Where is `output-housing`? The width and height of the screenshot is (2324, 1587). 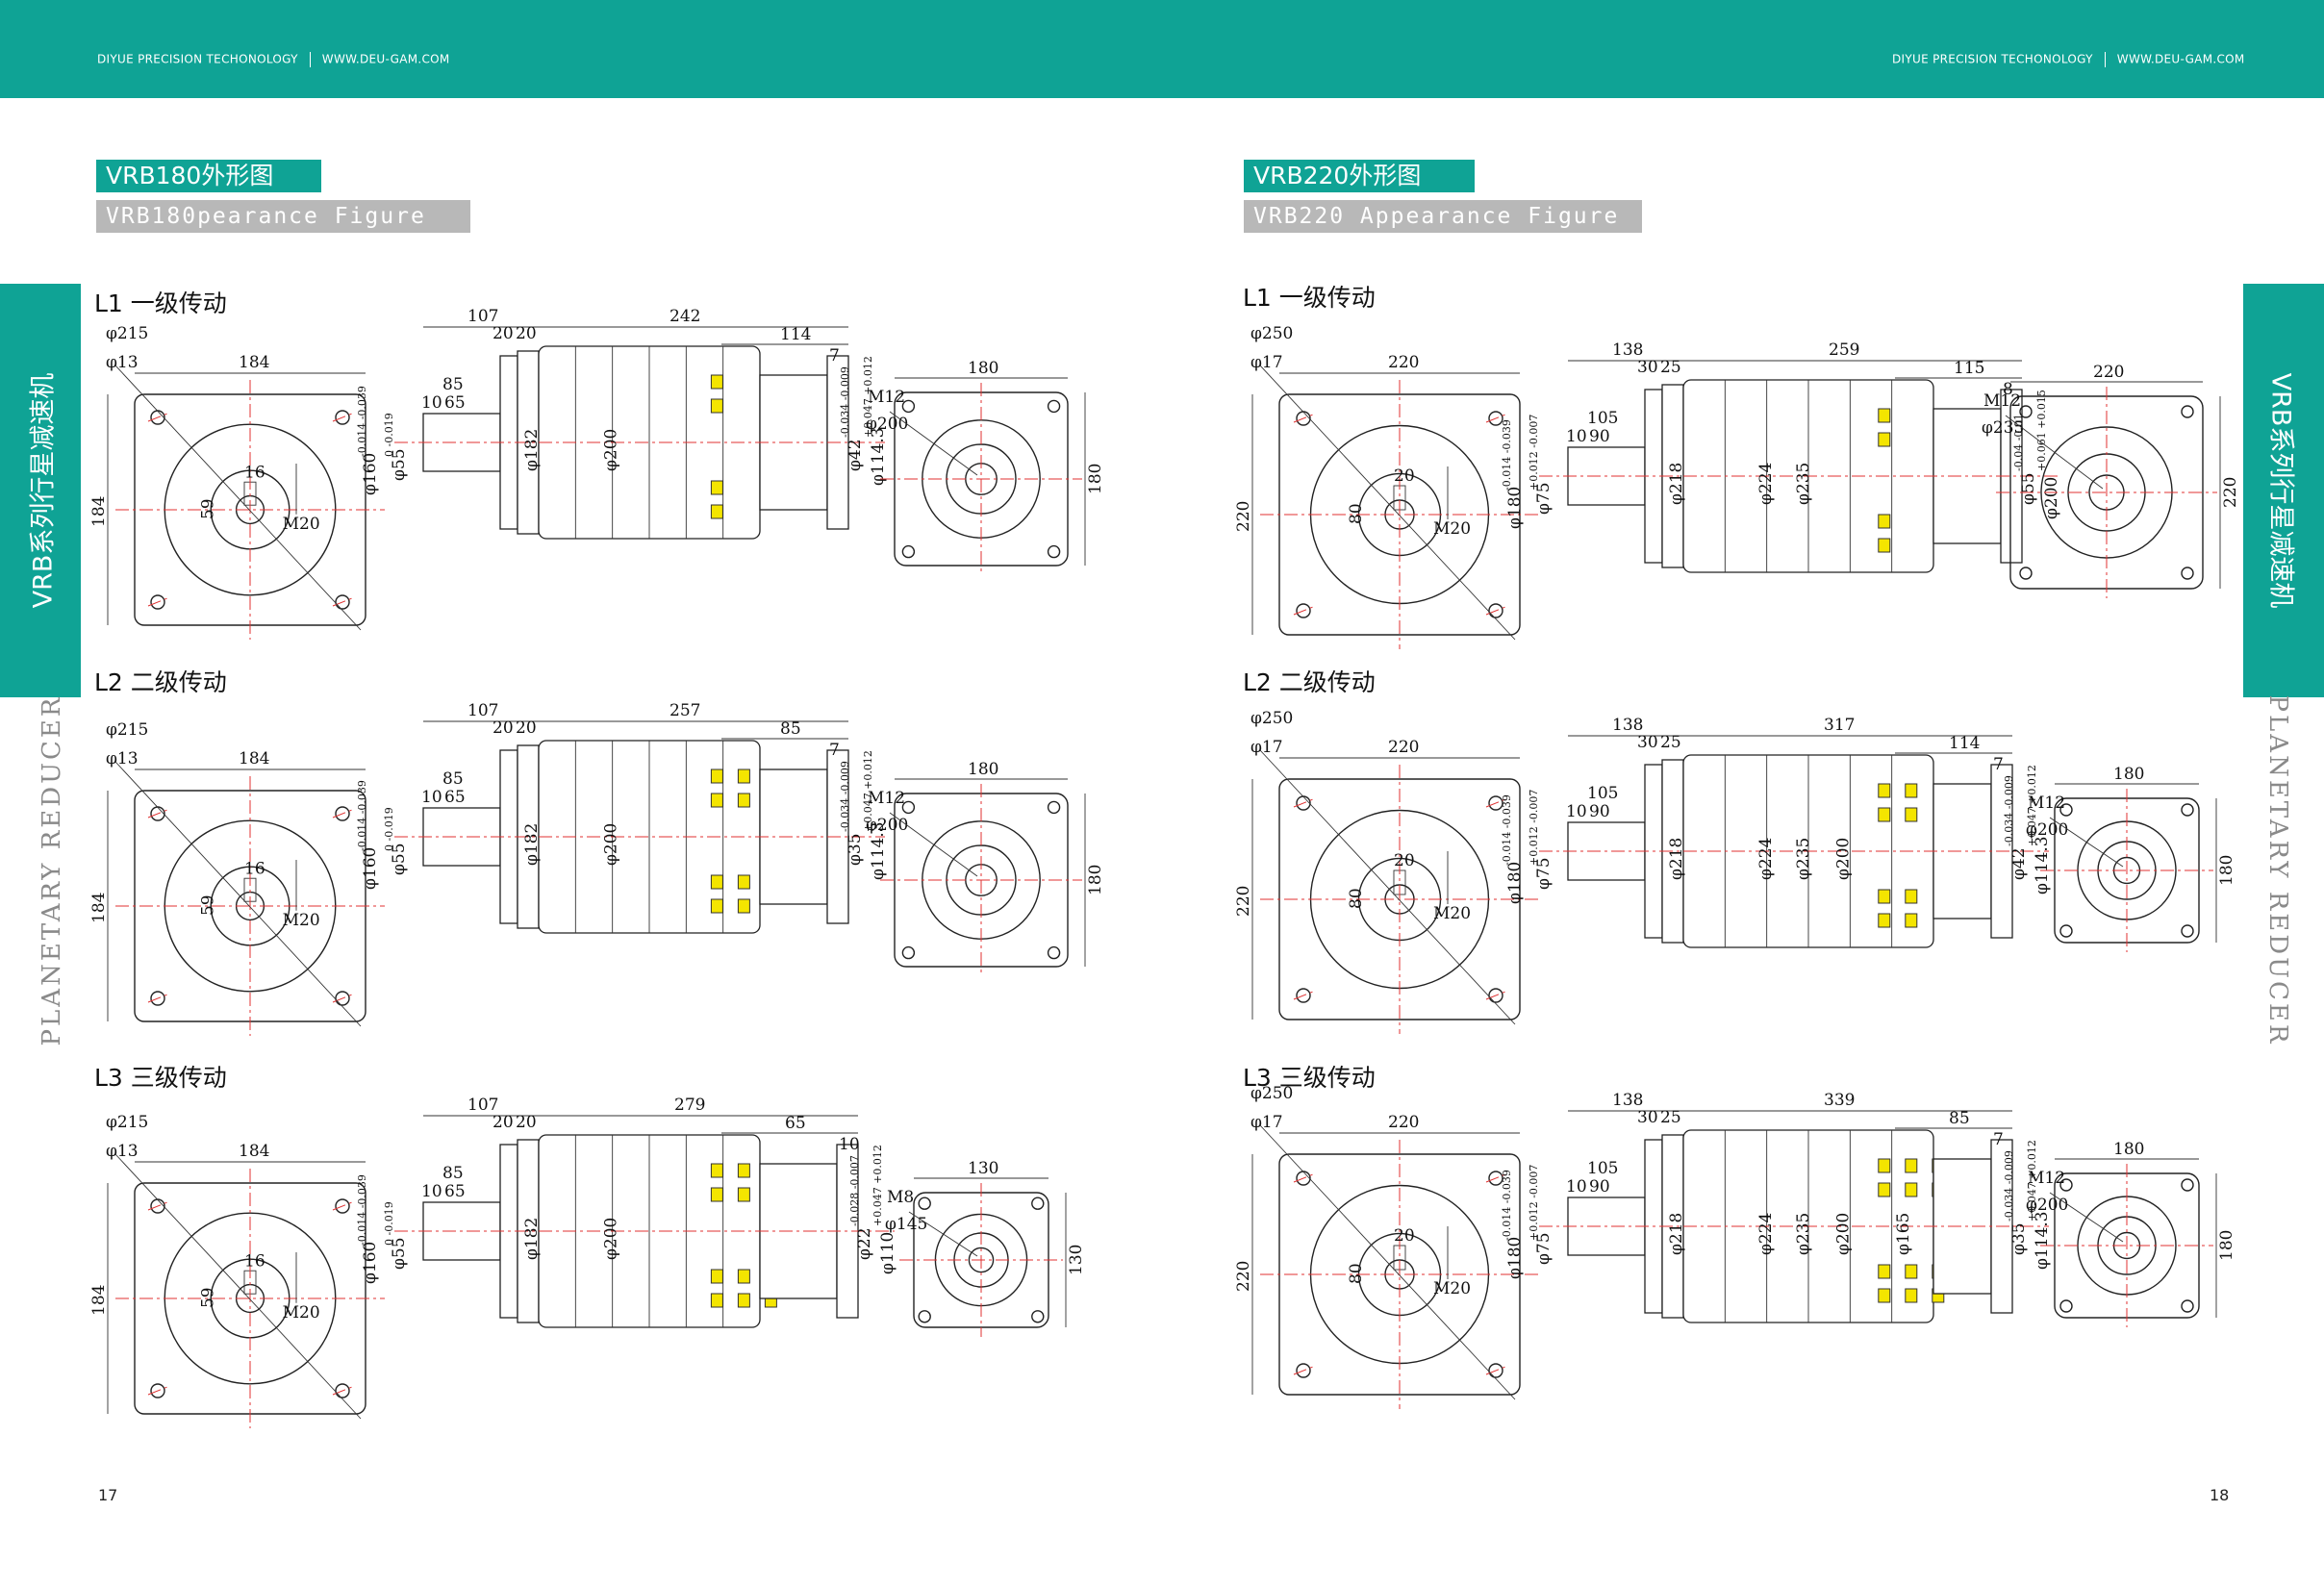
output-housing is located at coordinates (793, 442).